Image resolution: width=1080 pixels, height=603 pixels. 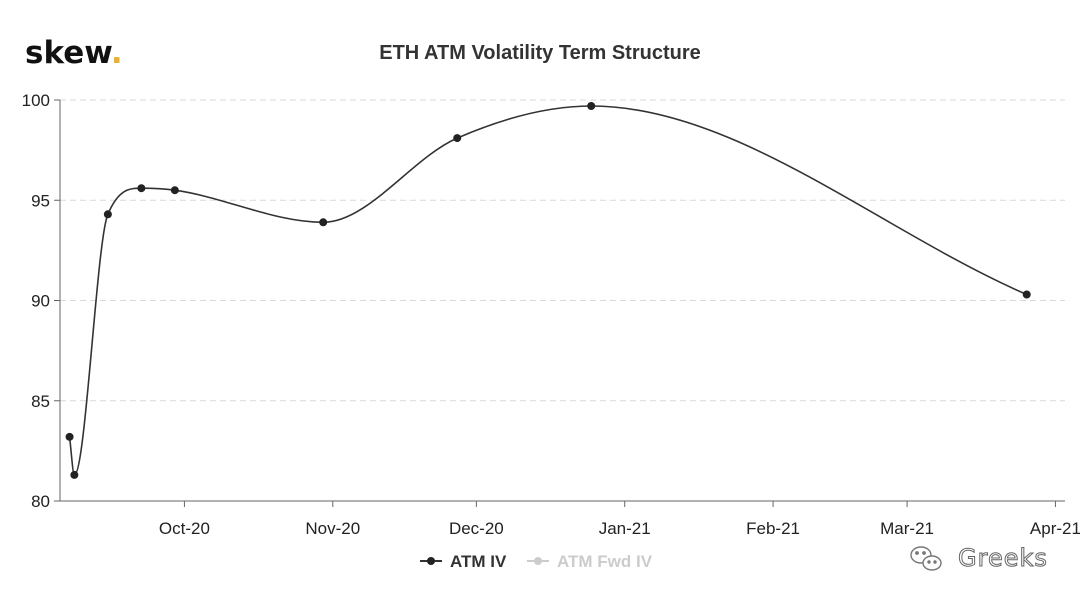 I want to click on watermark: Greeks, so click(x=979, y=558).